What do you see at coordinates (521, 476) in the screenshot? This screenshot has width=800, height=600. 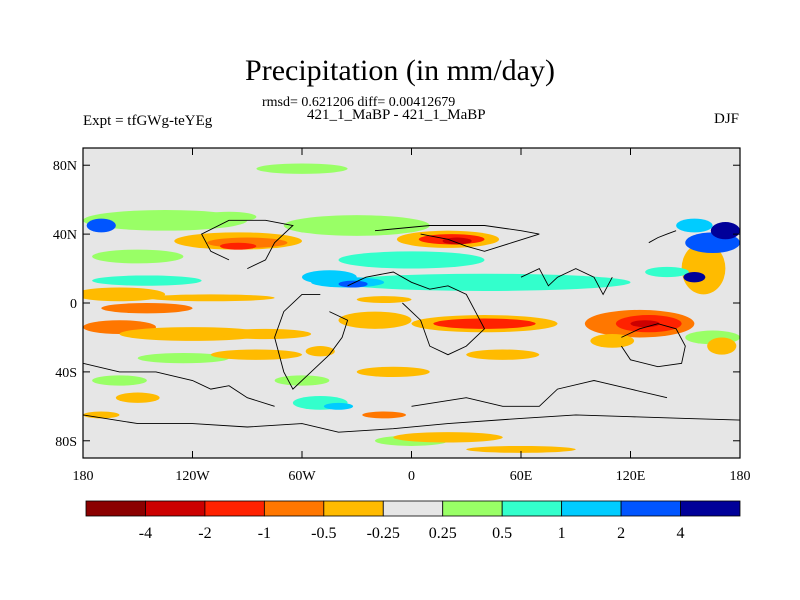 I see `lon-tick-label: 60E` at bounding box center [521, 476].